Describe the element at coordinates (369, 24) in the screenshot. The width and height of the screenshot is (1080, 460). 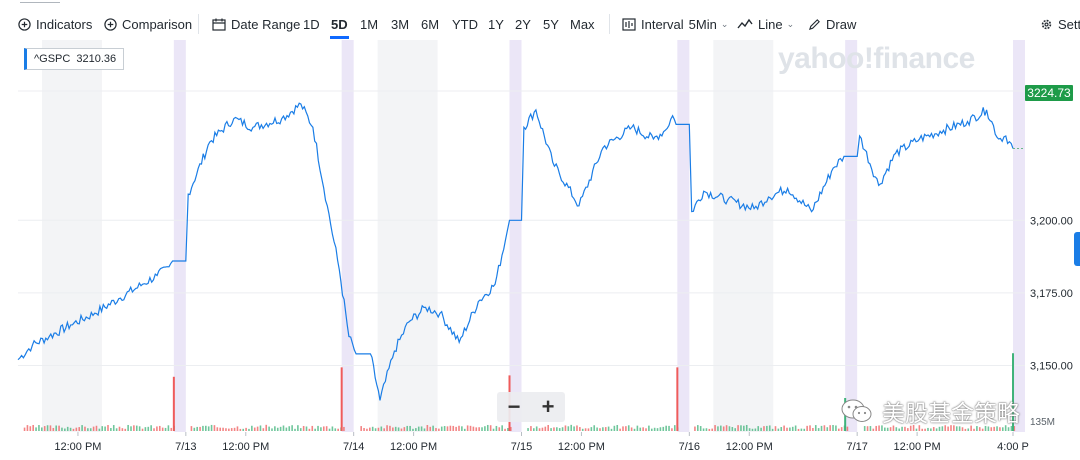
I see `range-1m: 1M` at that location.